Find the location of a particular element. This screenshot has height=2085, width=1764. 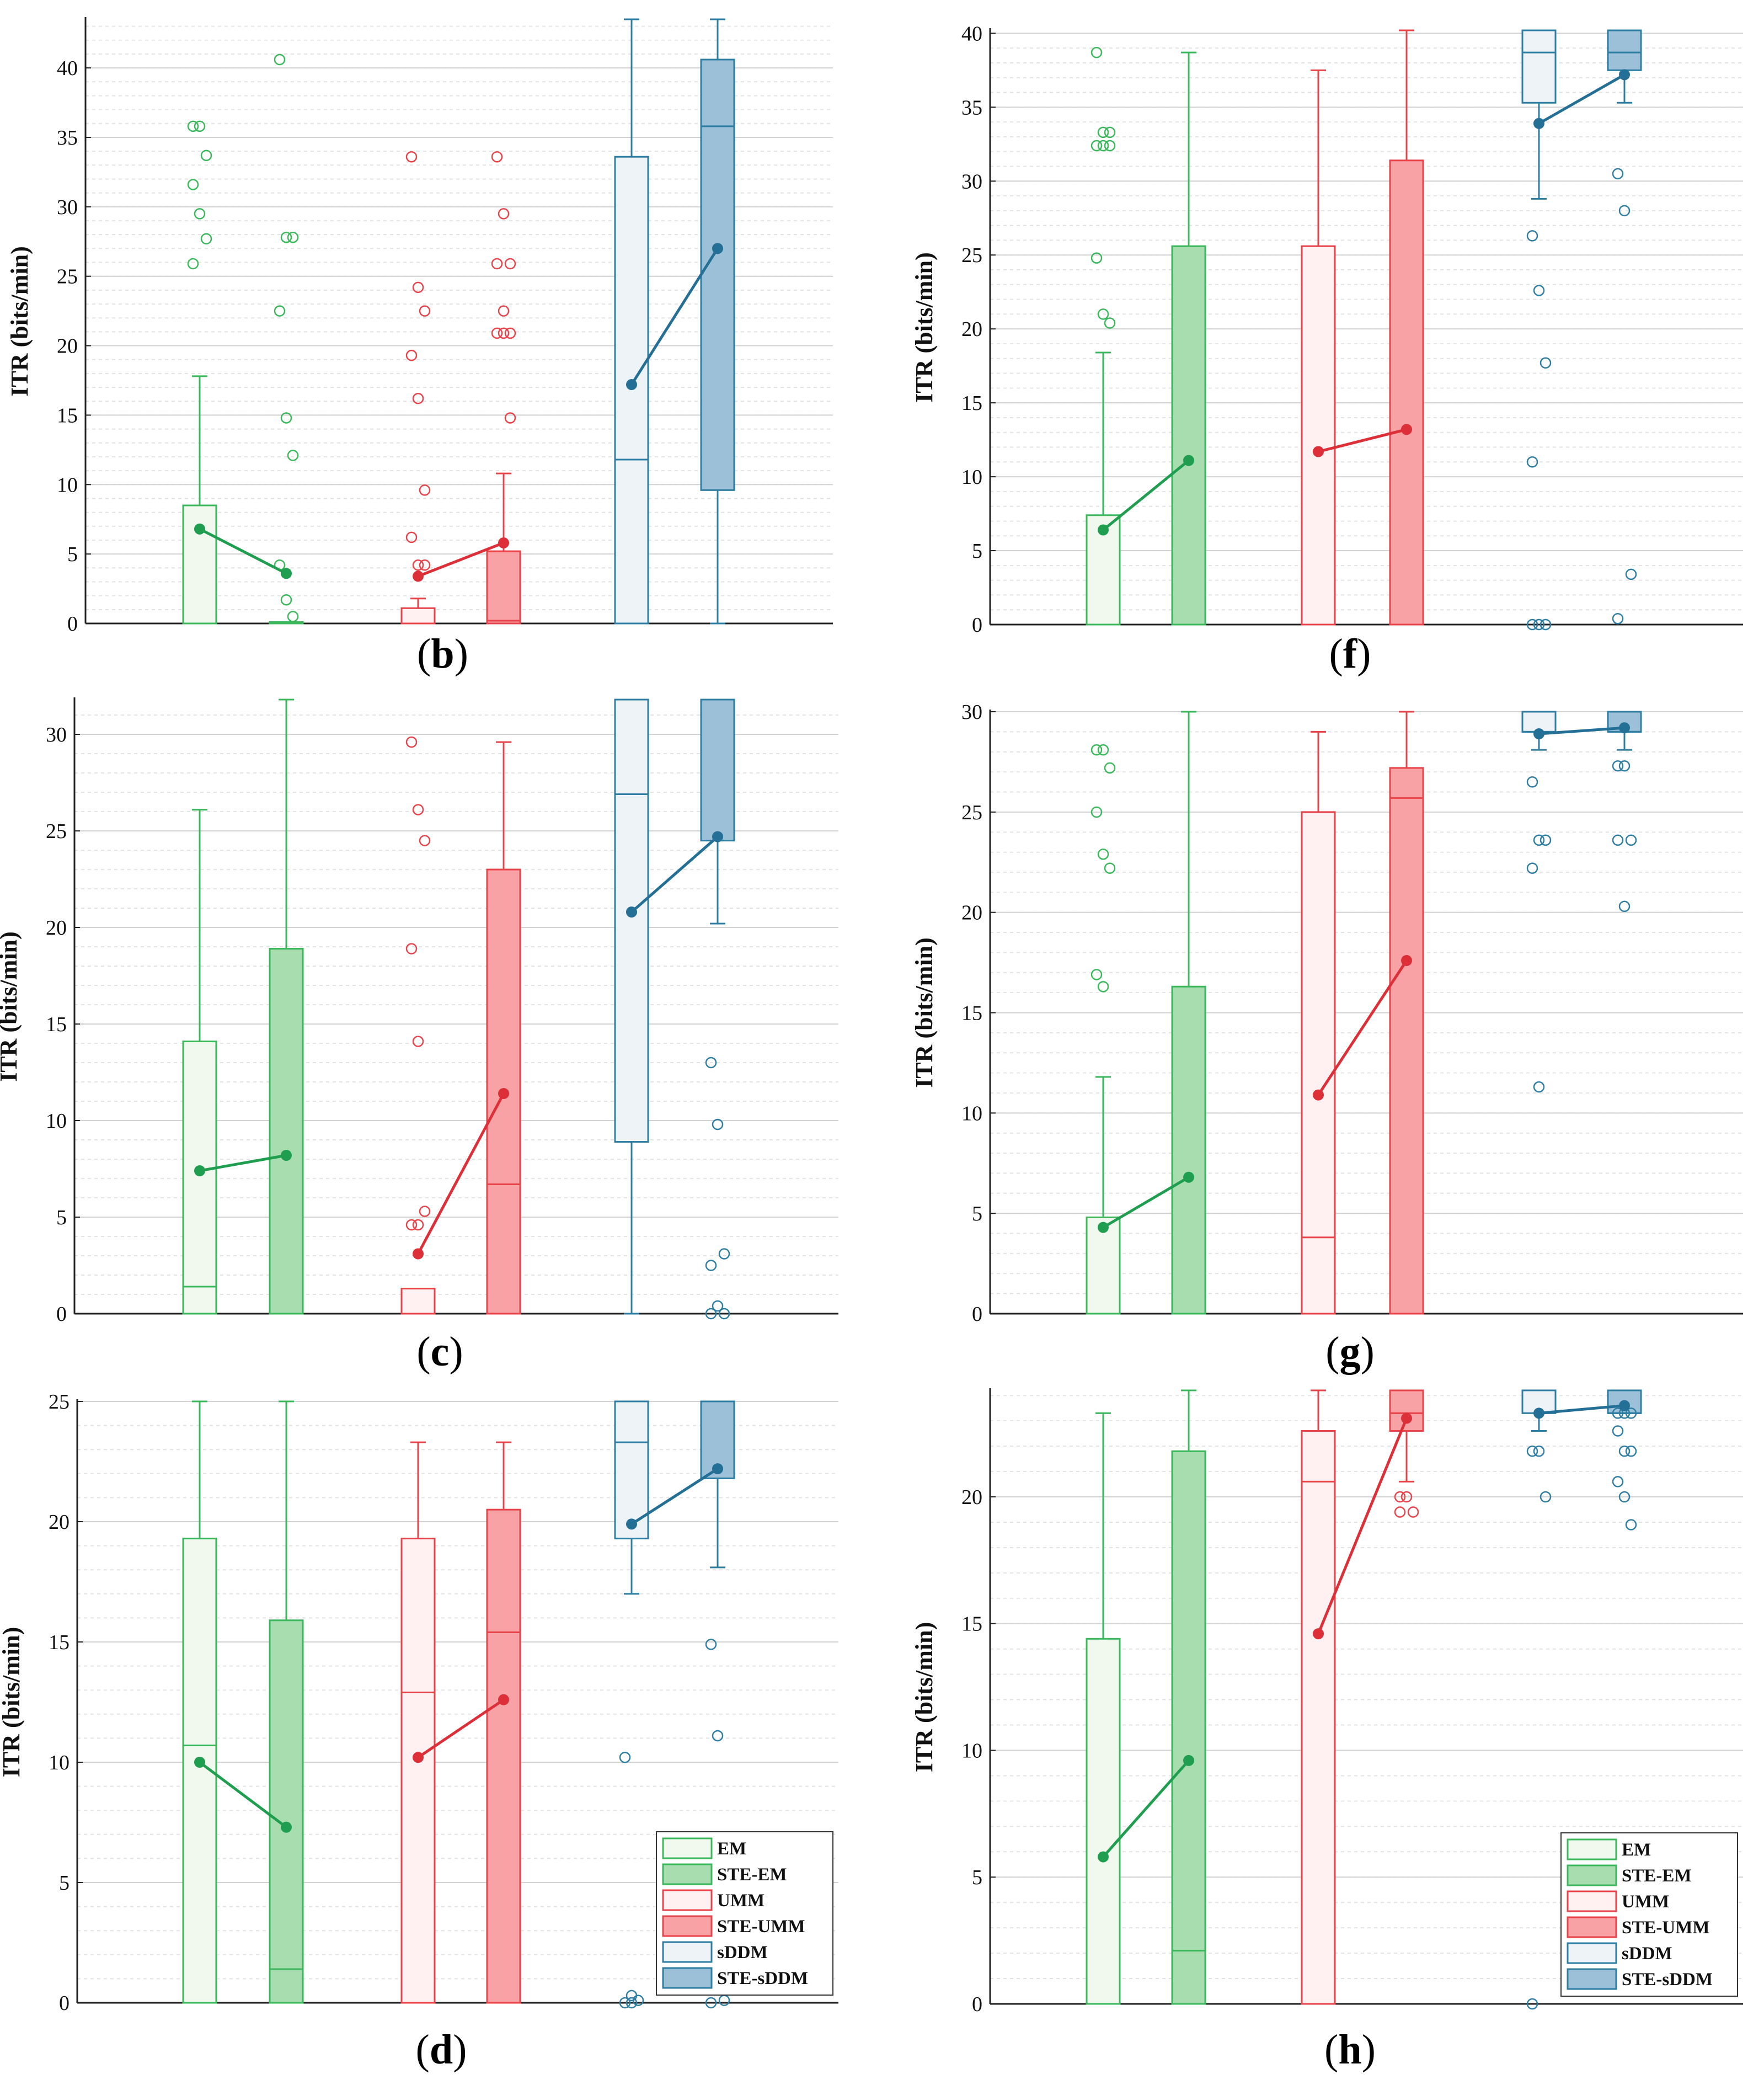

box-STE-UMM is located at coordinates (1406, 1013).